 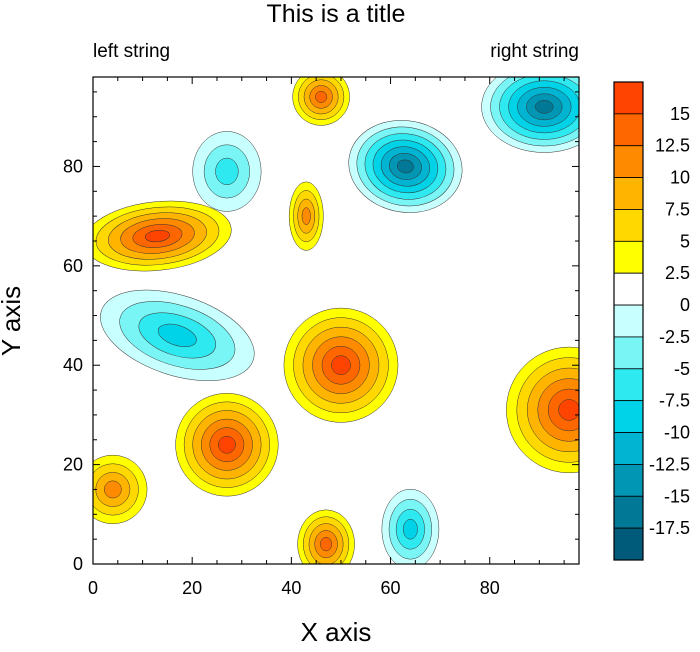 I want to click on chart-title: This is a title, so click(x=336, y=14).